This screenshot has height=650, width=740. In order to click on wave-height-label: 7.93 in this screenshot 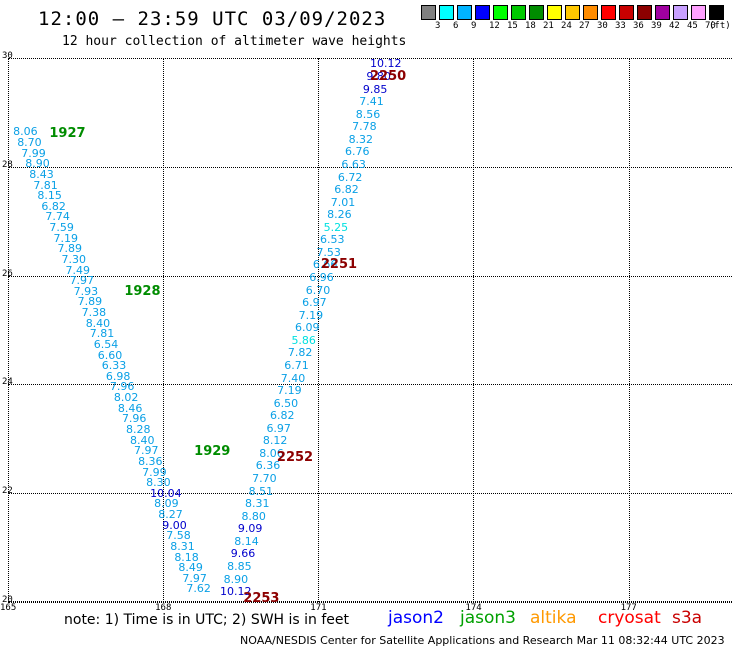, I will do `click(86, 291)`.